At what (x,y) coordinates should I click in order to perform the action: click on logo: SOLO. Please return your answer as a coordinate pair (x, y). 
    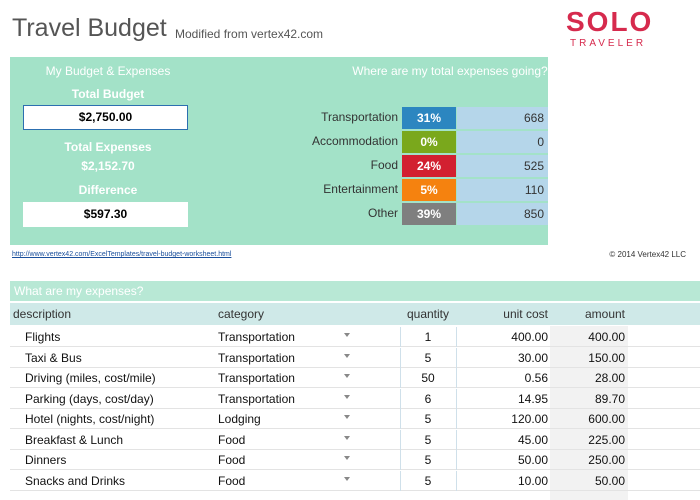
    Looking at the image, I should click on (610, 21).